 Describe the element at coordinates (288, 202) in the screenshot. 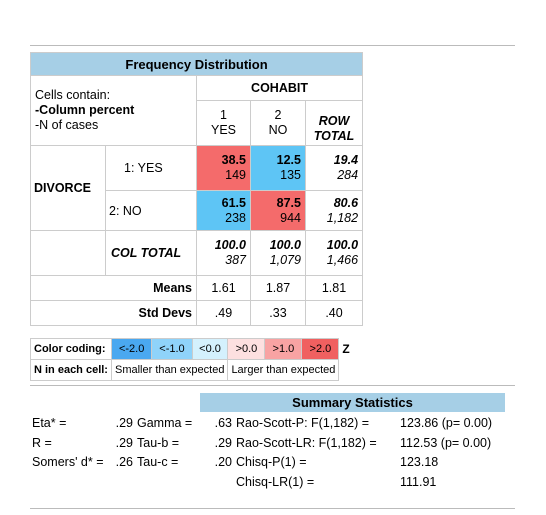

I see `percent: 87.5` at that location.